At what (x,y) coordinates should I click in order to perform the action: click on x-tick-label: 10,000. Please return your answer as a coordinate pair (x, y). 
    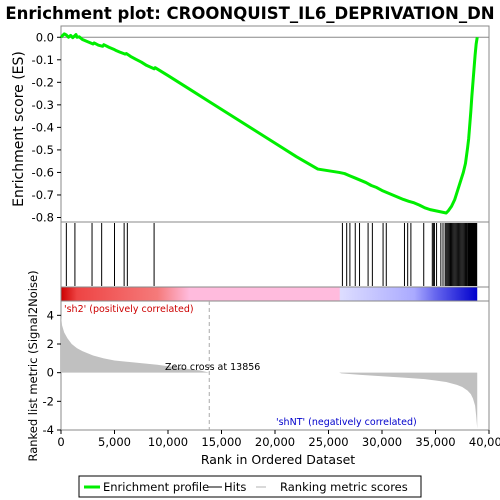
    Looking at the image, I should click on (168, 442).